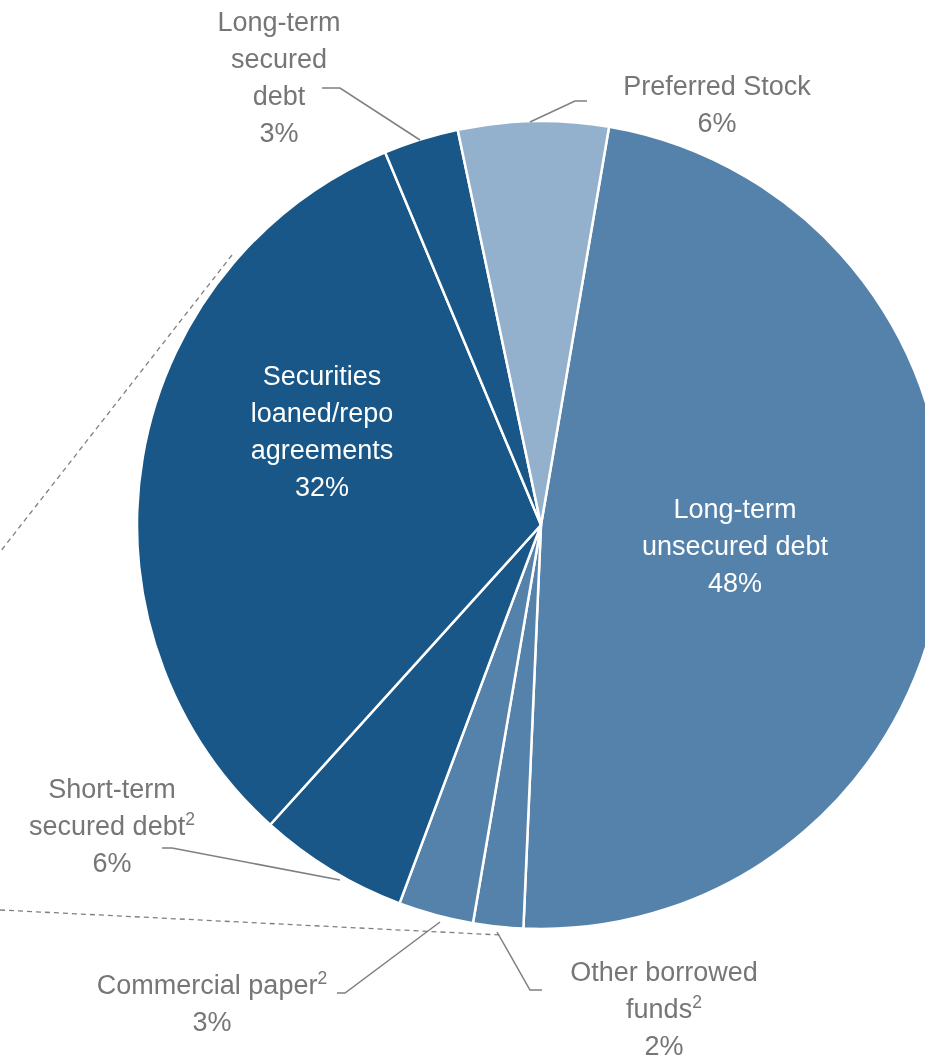  Describe the element at coordinates (322, 412) in the screenshot. I see `slice-label: Securities loaned/repo agreements` at that location.